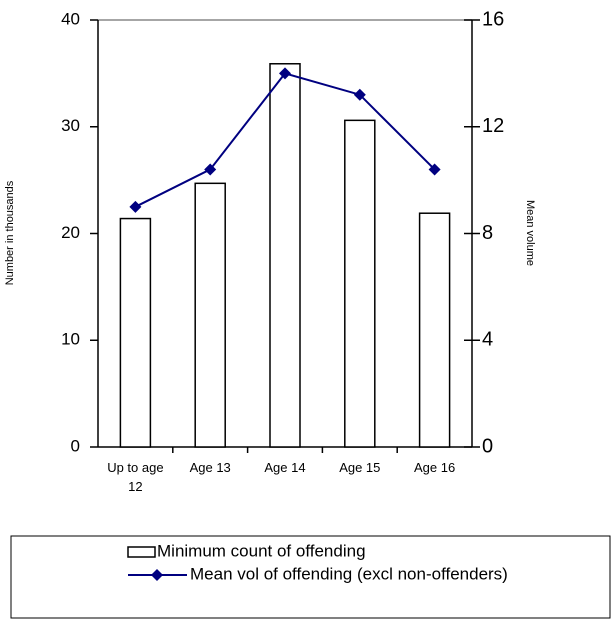 The width and height of the screenshot is (611, 619). I want to click on y-tick-label: 0, so click(75, 445).